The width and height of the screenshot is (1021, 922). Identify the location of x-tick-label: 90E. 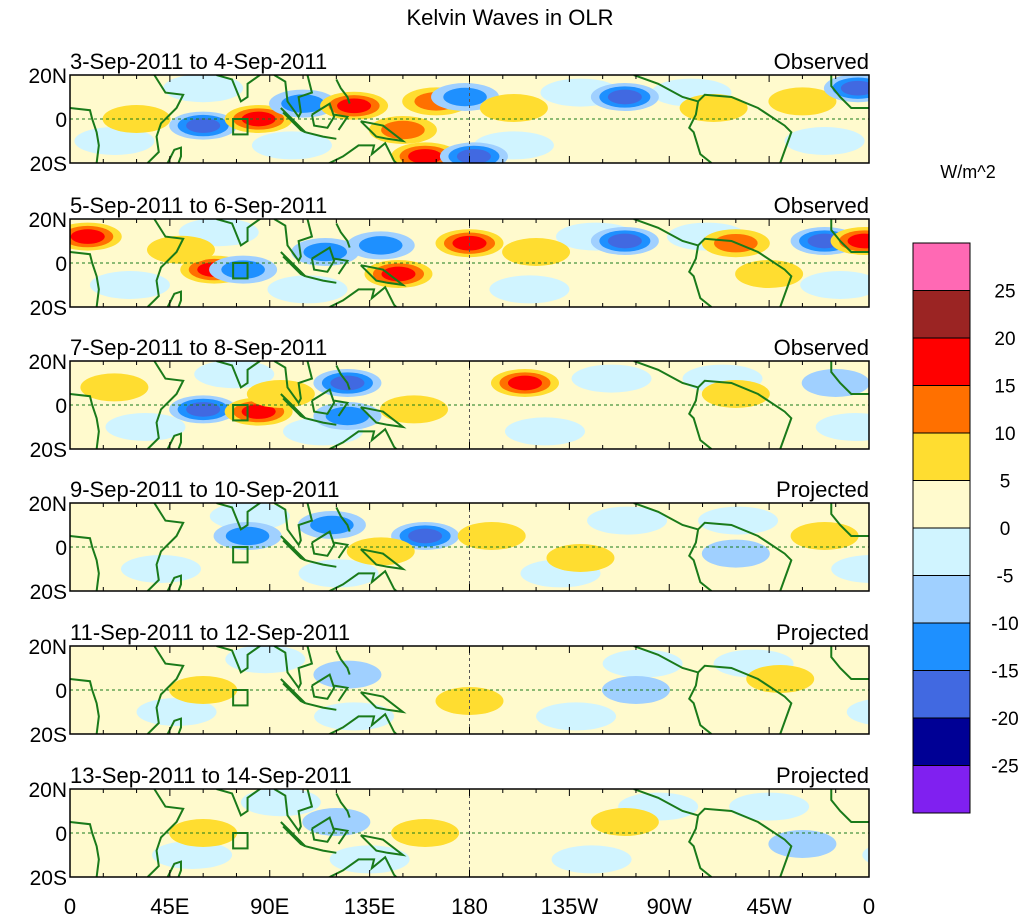
(269, 906).